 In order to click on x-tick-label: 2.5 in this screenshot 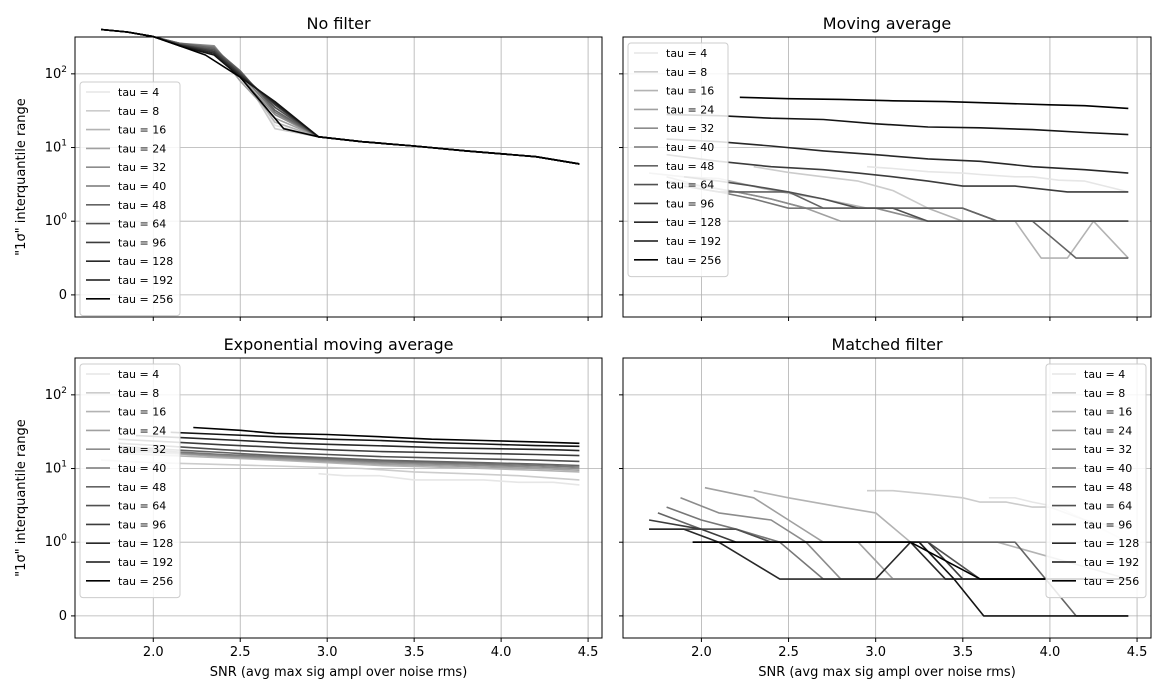, I will do `click(240, 652)`.